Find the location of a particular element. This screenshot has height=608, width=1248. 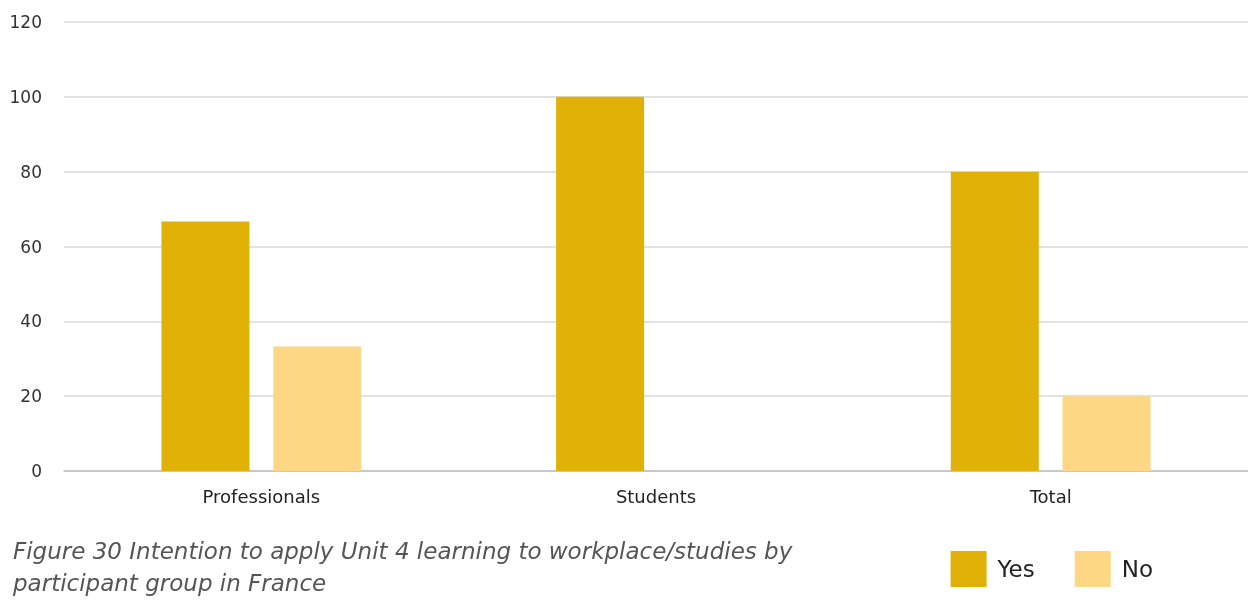

x-tick-label: Professionals is located at coordinates (261, 496).